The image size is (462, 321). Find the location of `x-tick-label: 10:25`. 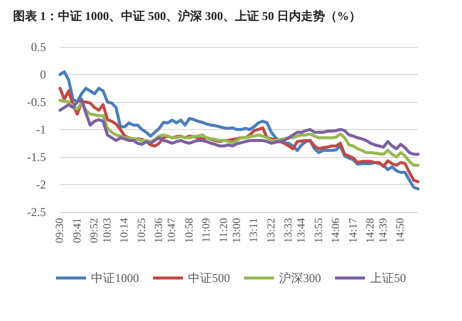

x-tick-label: 10:25 is located at coordinates (142, 231).